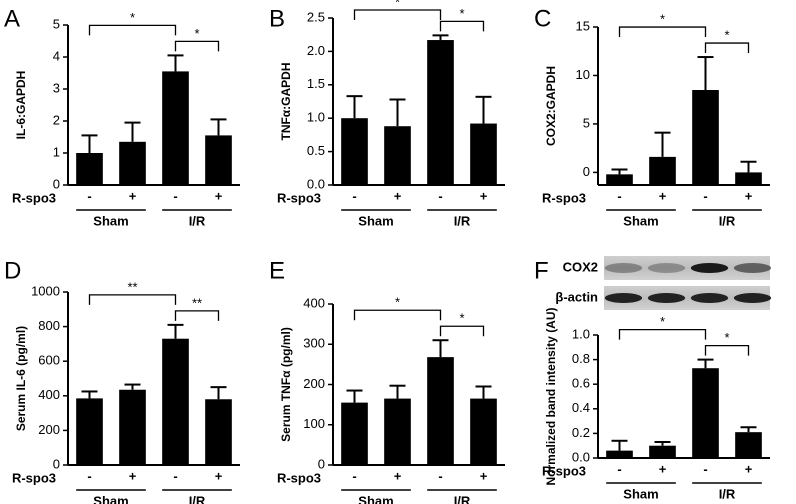 Image resolution: width=796 pixels, height=504 pixels. What do you see at coordinates (581, 432) in the screenshot?
I see `y-tick-label: 0.2` at bounding box center [581, 432].